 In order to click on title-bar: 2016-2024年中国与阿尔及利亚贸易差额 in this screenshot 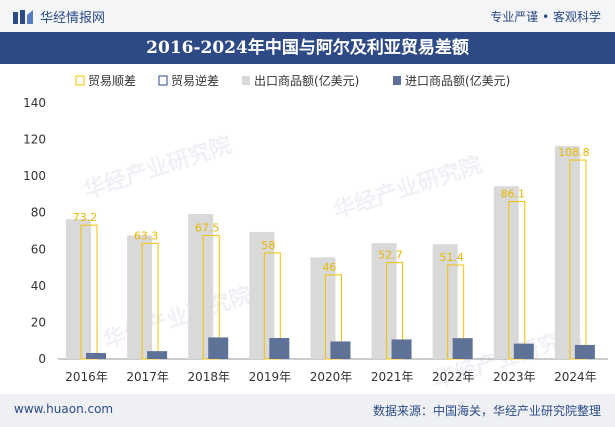, I will do `click(307, 48)`.